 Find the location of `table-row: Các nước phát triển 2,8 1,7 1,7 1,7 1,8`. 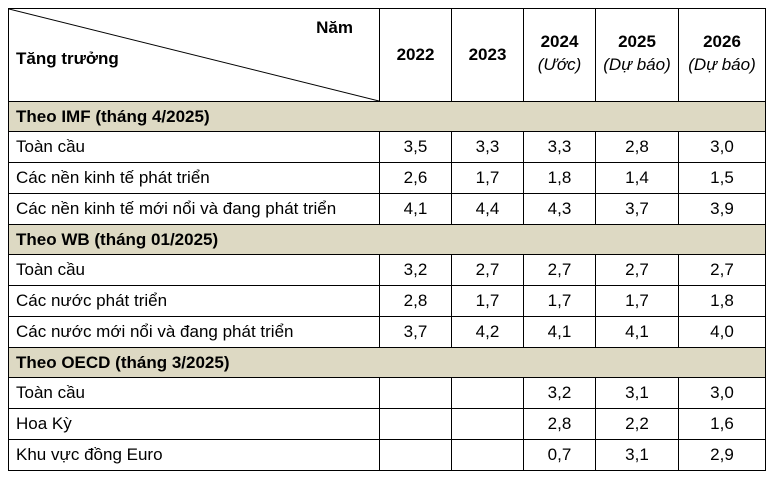

table-row: Các nước phát triển 2,8 1,7 1,7 1,7 1,8 is located at coordinates (387, 301).